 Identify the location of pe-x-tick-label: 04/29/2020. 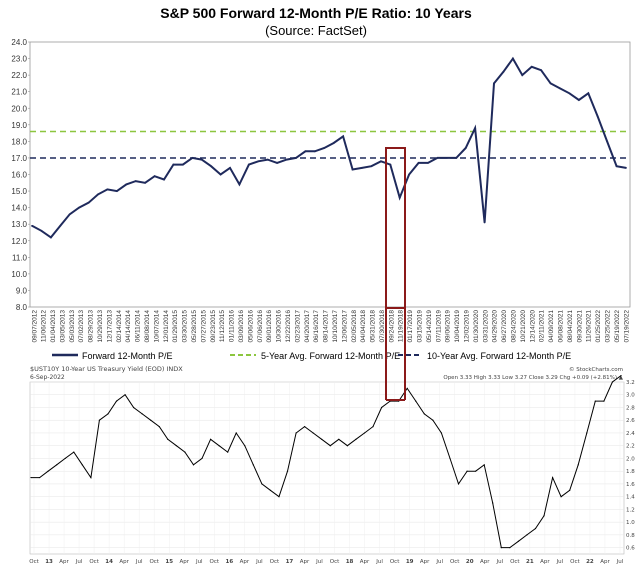
(495, 326).